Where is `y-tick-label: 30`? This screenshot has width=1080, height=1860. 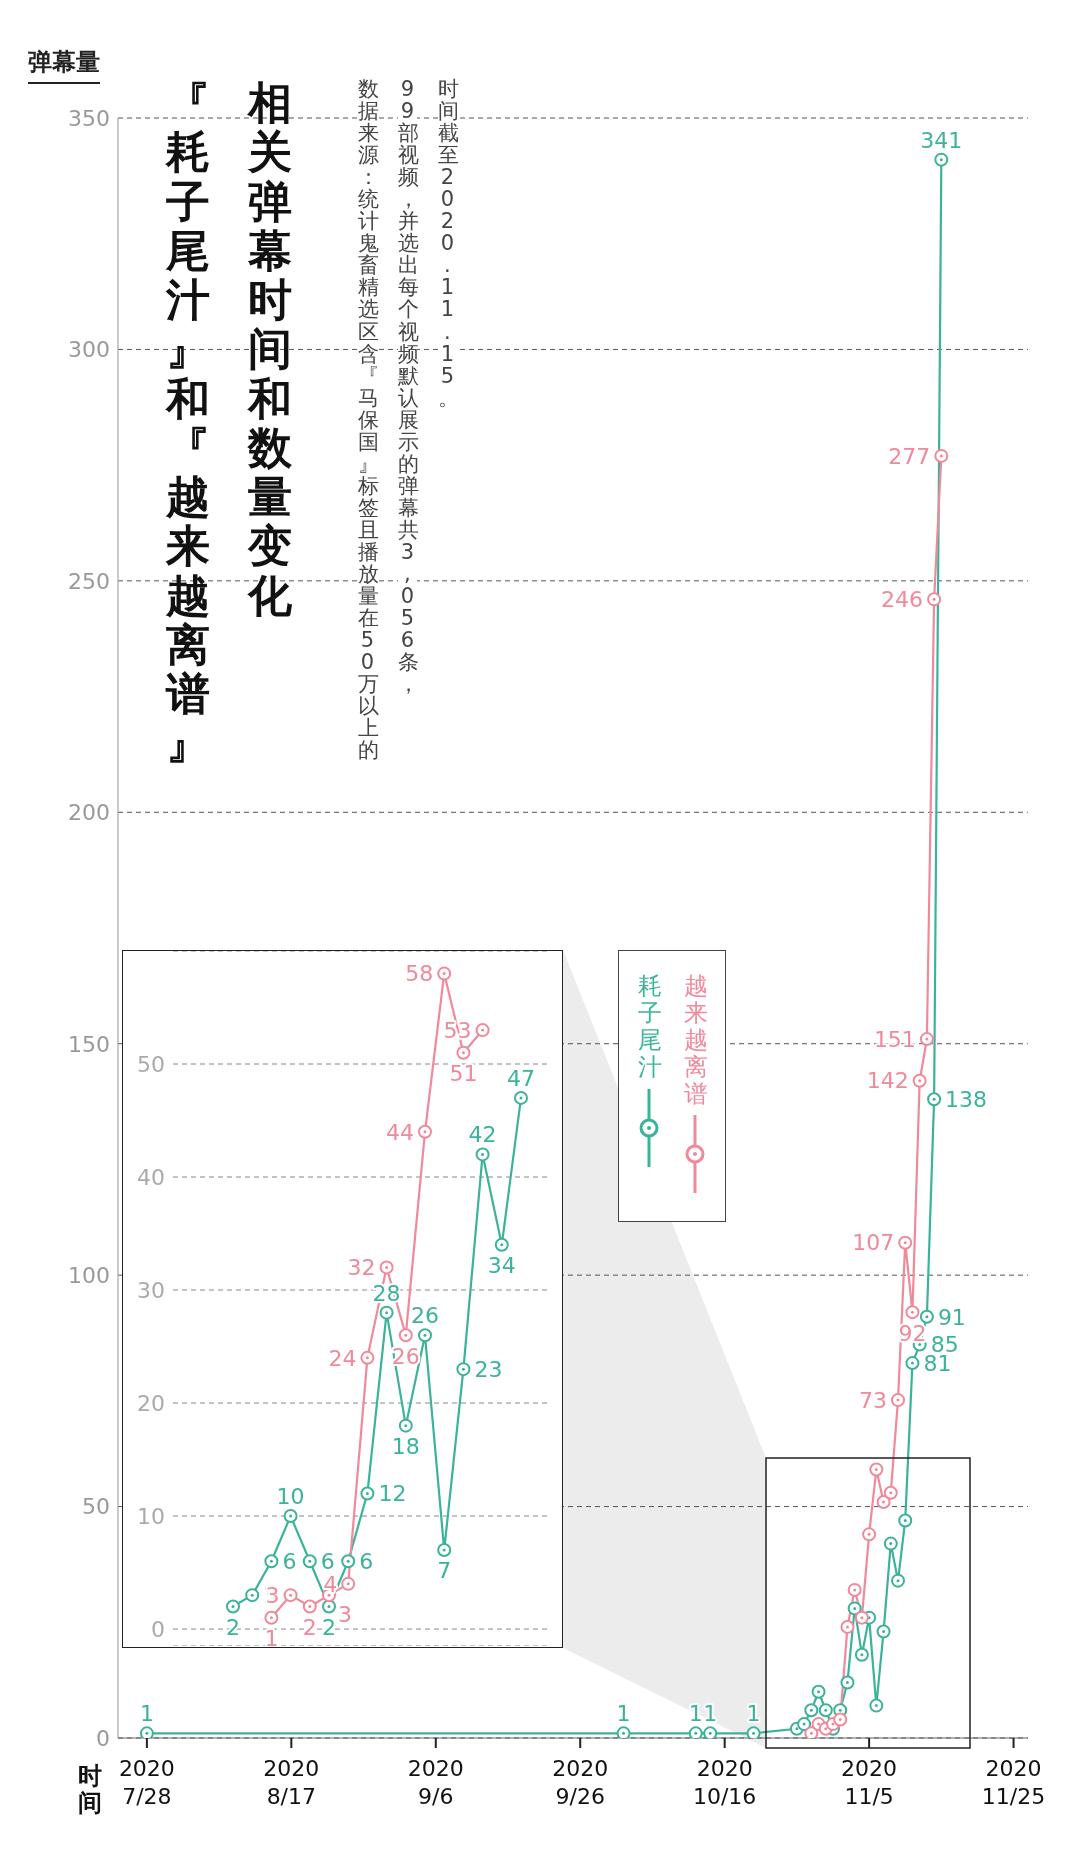
y-tick-label: 30 is located at coordinates (151, 1290).